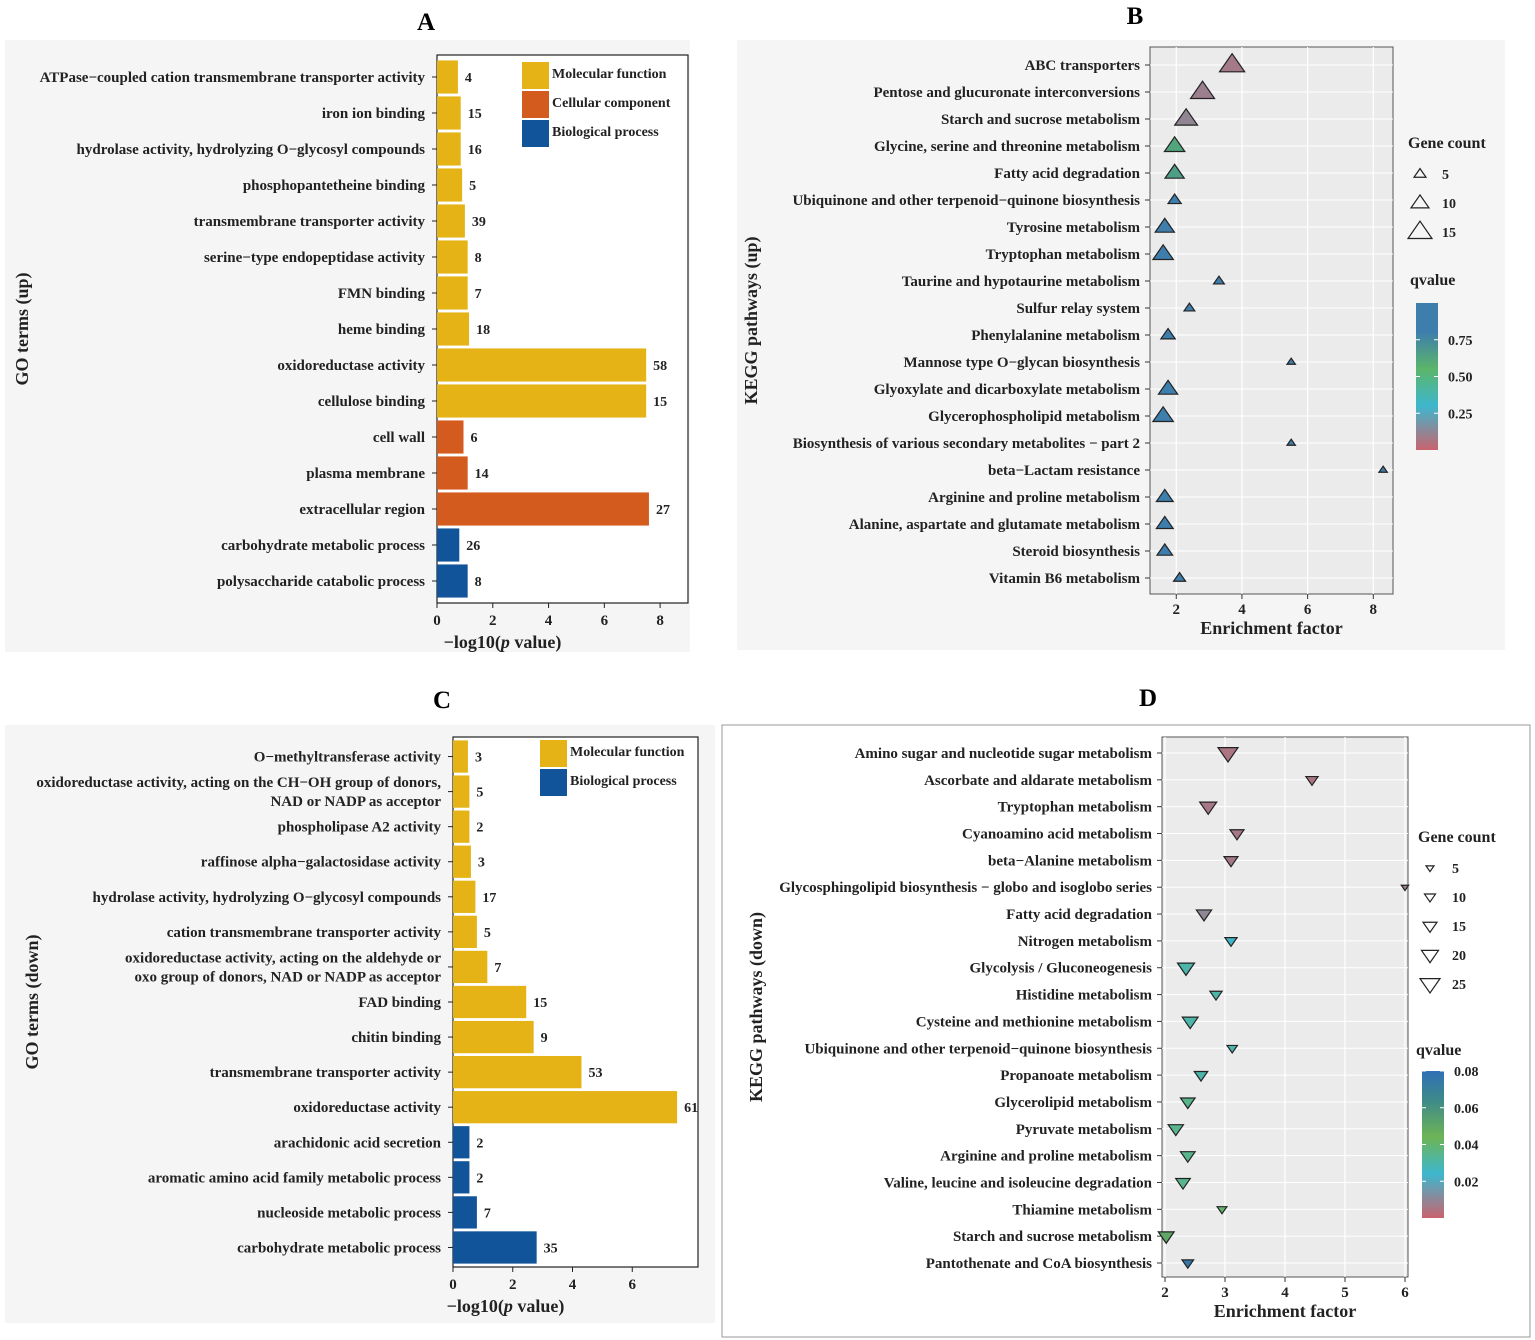 The height and width of the screenshot is (1340, 1535). What do you see at coordinates (1034, 498) in the screenshot?
I see `pathway-label: Arginine and proline metabolism` at bounding box center [1034, 498].